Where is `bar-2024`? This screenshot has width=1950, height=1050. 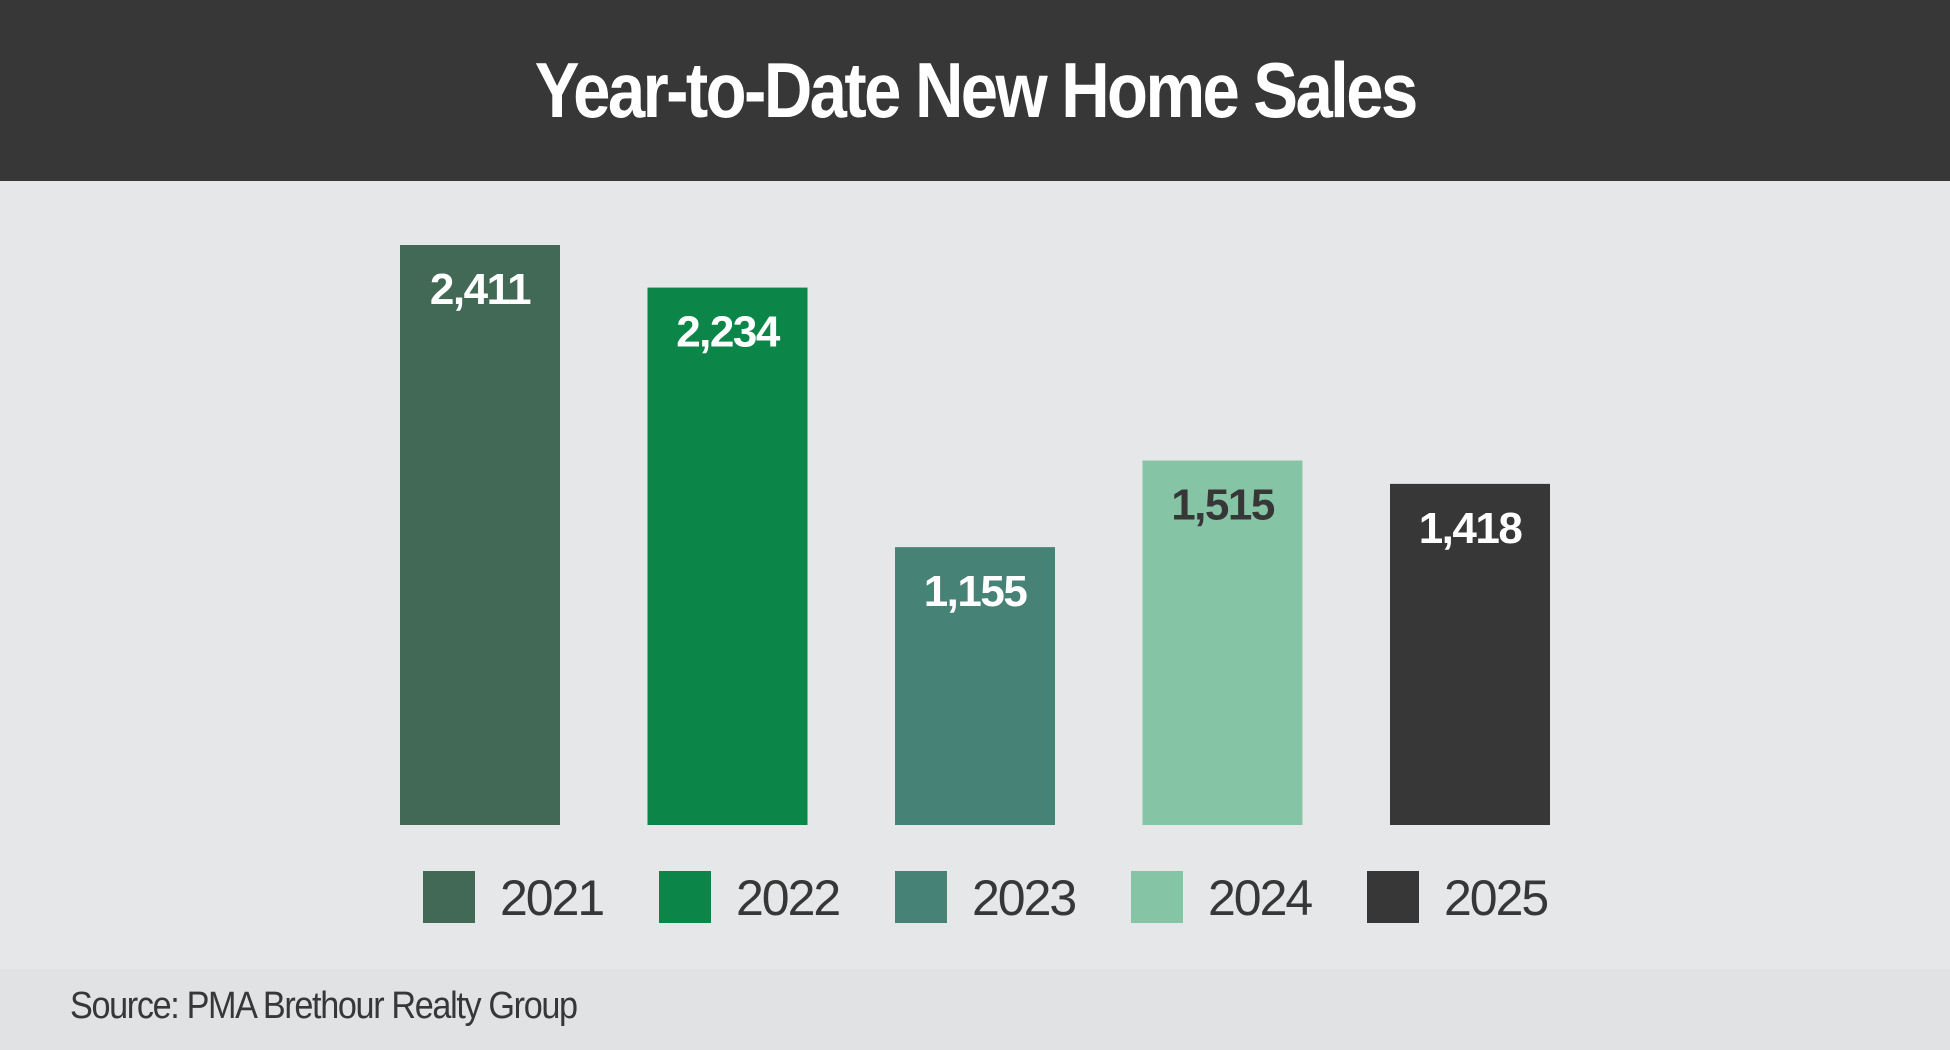 bar-2024 is located at coordinates (1222, 642).